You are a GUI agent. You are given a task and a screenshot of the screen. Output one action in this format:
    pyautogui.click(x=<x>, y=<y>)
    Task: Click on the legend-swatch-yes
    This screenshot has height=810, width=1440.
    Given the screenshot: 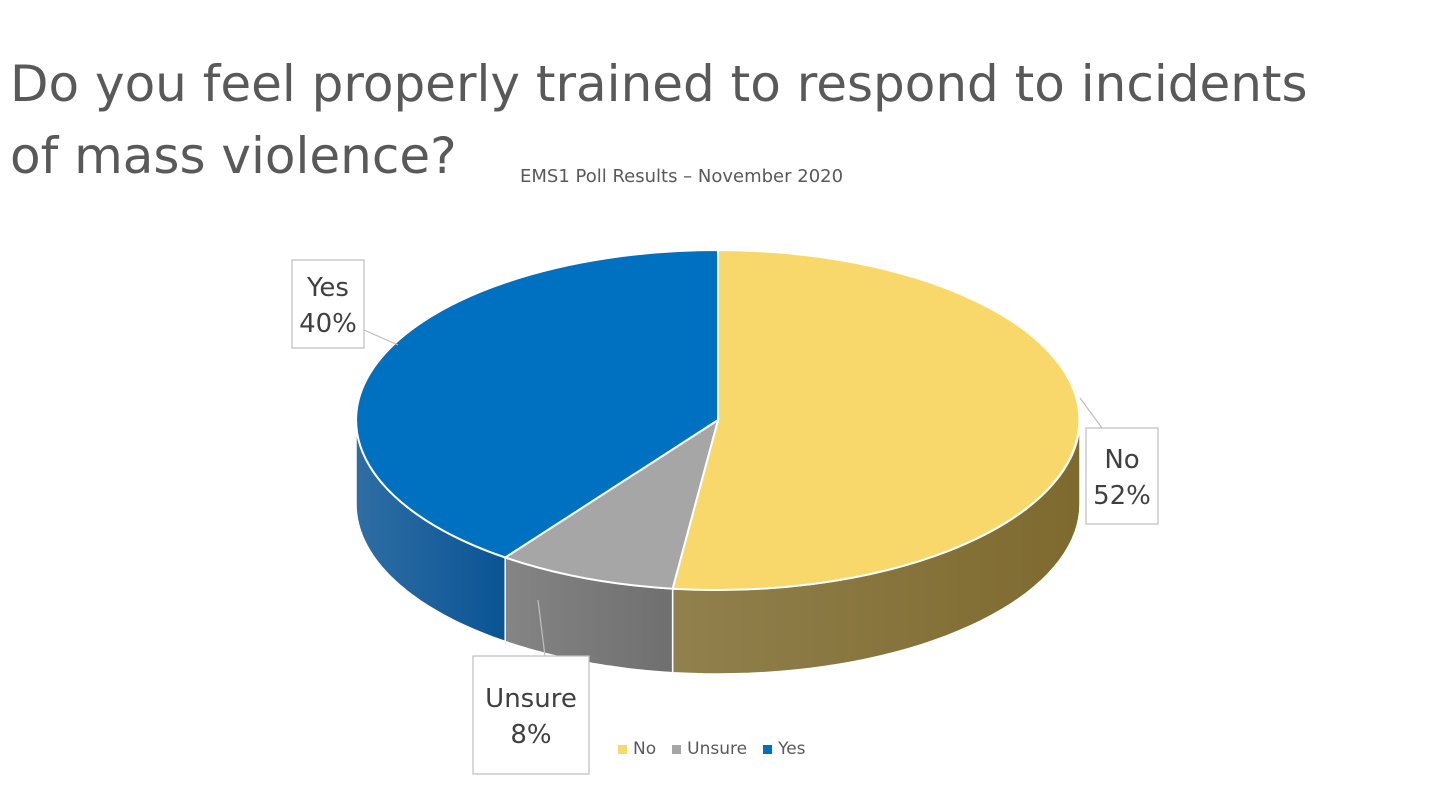 What is the action you would take?
    pyautogui.click(x=768, y=749)
    